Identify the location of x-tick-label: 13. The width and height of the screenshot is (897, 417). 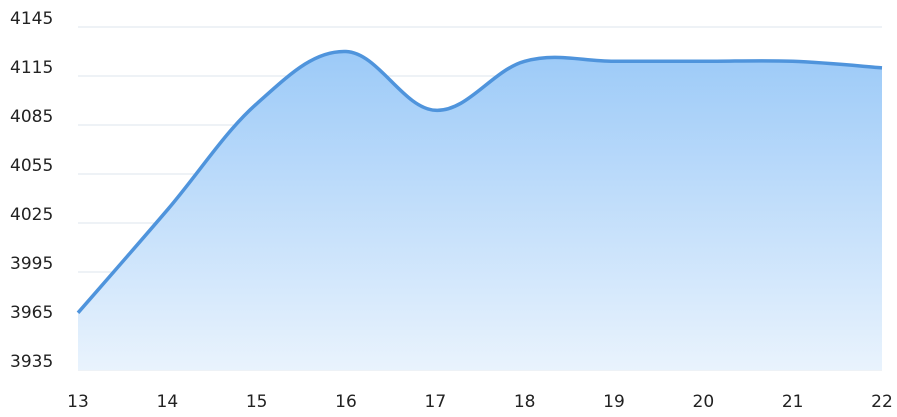
(78, 402).